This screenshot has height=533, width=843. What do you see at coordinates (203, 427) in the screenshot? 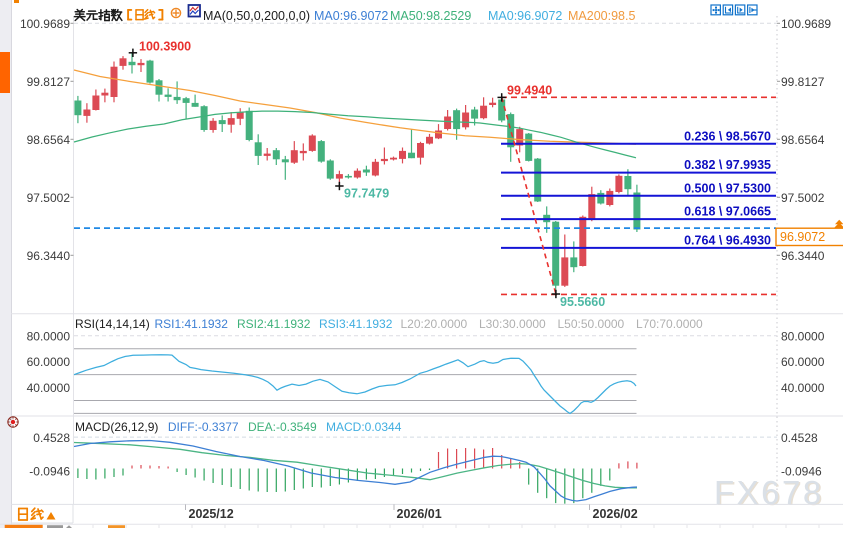
I see `svg-text: DIFF:-0.3377` at bounding box center [203, 427].